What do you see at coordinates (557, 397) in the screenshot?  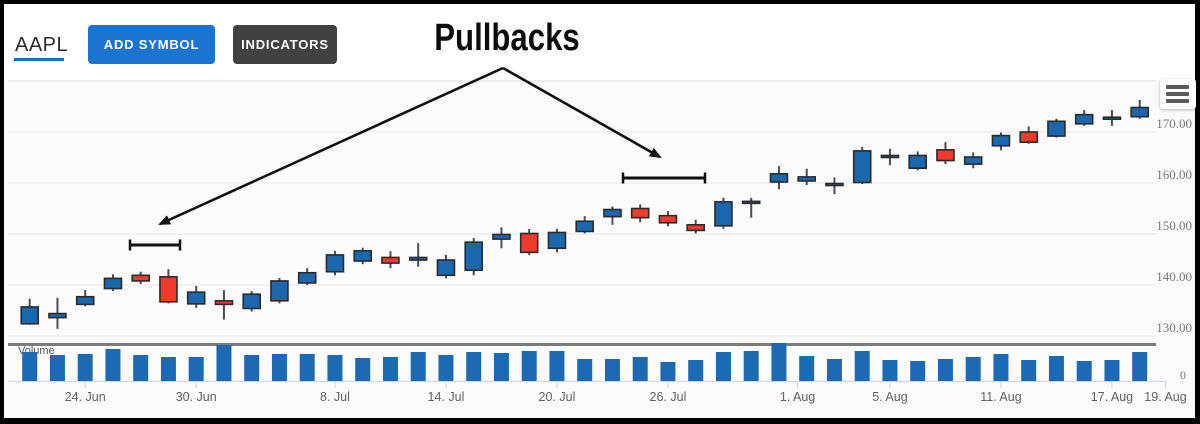 I see `date-axis-label: 20. Jul` at bounding box center [557, 397].